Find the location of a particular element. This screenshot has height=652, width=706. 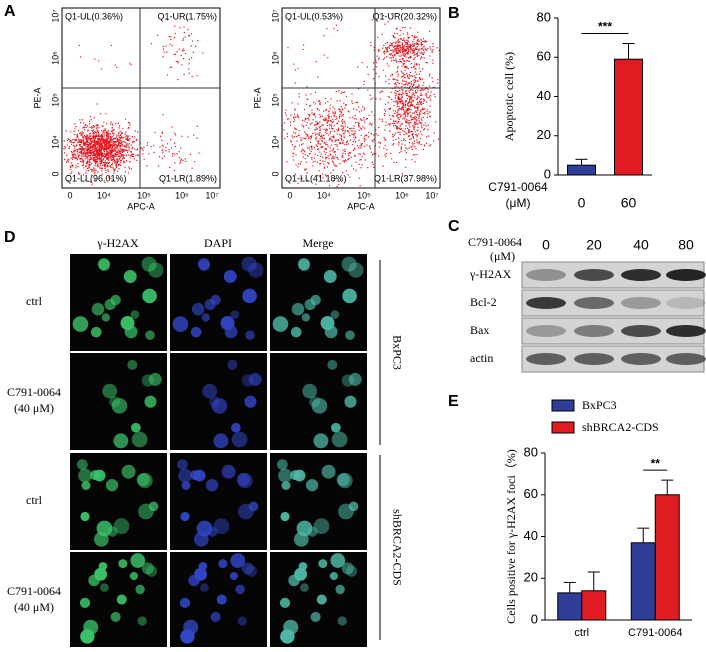

dose-label: 0 is located at coordinates (546, 245).